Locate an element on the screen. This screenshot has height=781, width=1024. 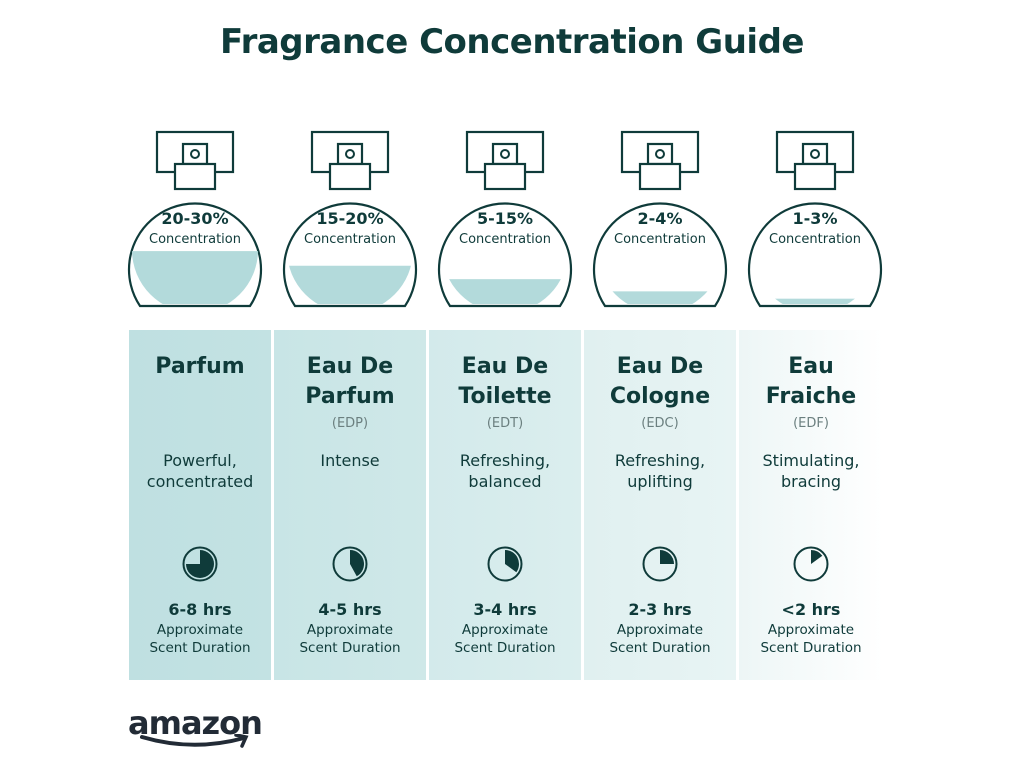
description: Refreshing, balanced is located at coordinates (505, 471).